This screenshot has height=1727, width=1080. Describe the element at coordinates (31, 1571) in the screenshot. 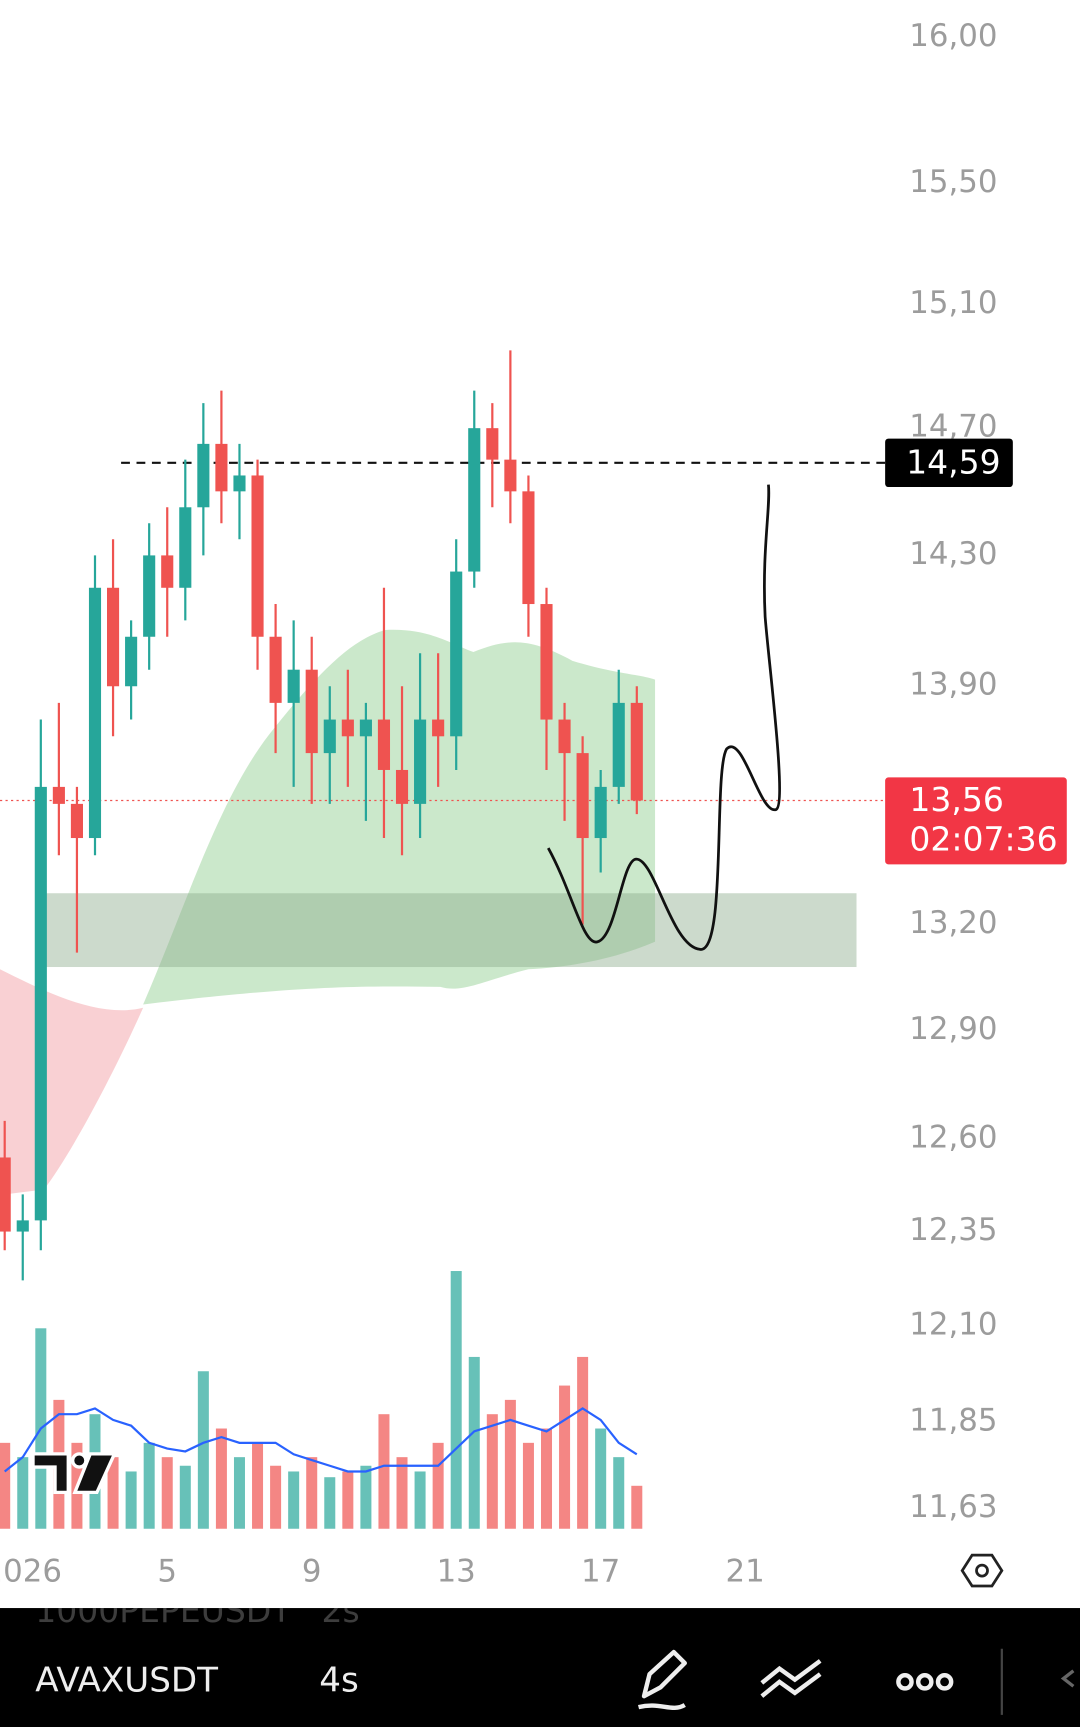

I see `x-tick-label: 2026` at that location.